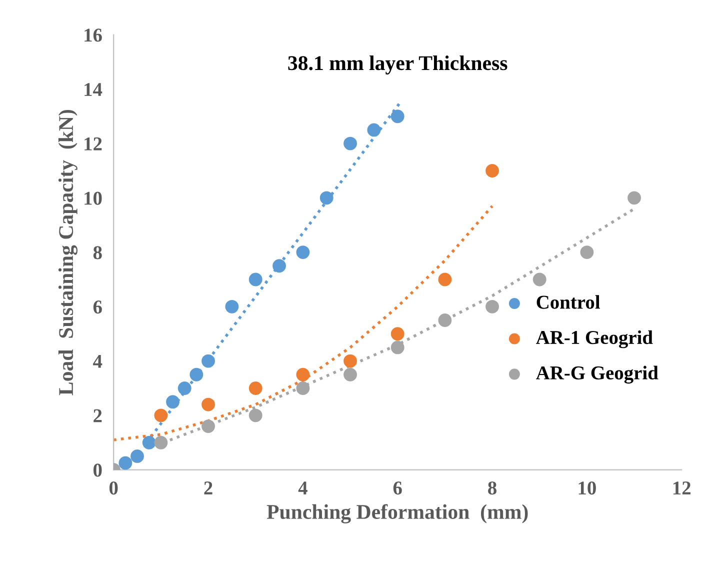 The image size is (710, 580). What do you see at coordinates (98, 415) in the screenshot?
I see `y-tick-label: 2` at bounding box center [98, 415].